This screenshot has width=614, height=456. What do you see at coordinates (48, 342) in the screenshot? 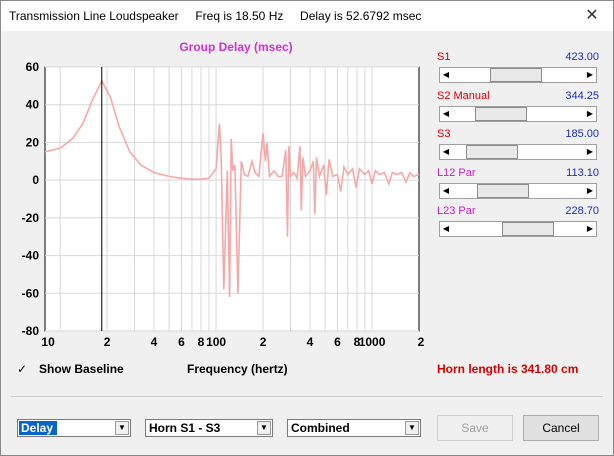
I see `x-tick-label: 10` at bounding box center [48, 342].